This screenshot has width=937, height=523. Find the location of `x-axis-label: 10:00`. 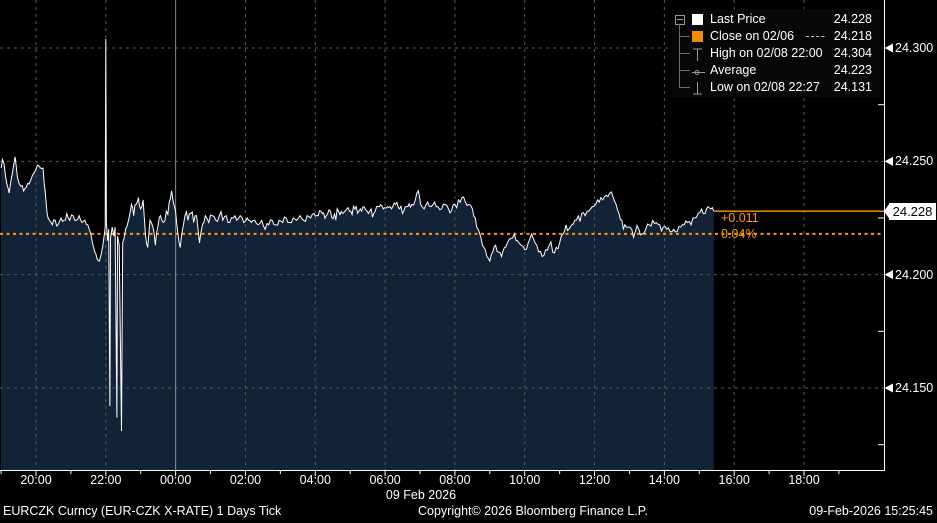

x-axis-label: 10:00 is located at coordinates (525, 480).